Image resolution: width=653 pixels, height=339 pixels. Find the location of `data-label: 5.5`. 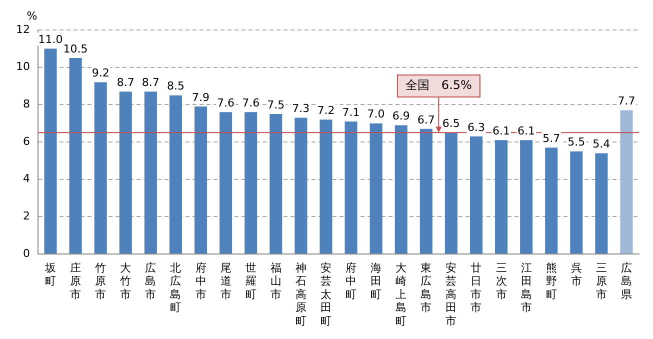

data-label: 5.5 is located at coordinates (577, 142).